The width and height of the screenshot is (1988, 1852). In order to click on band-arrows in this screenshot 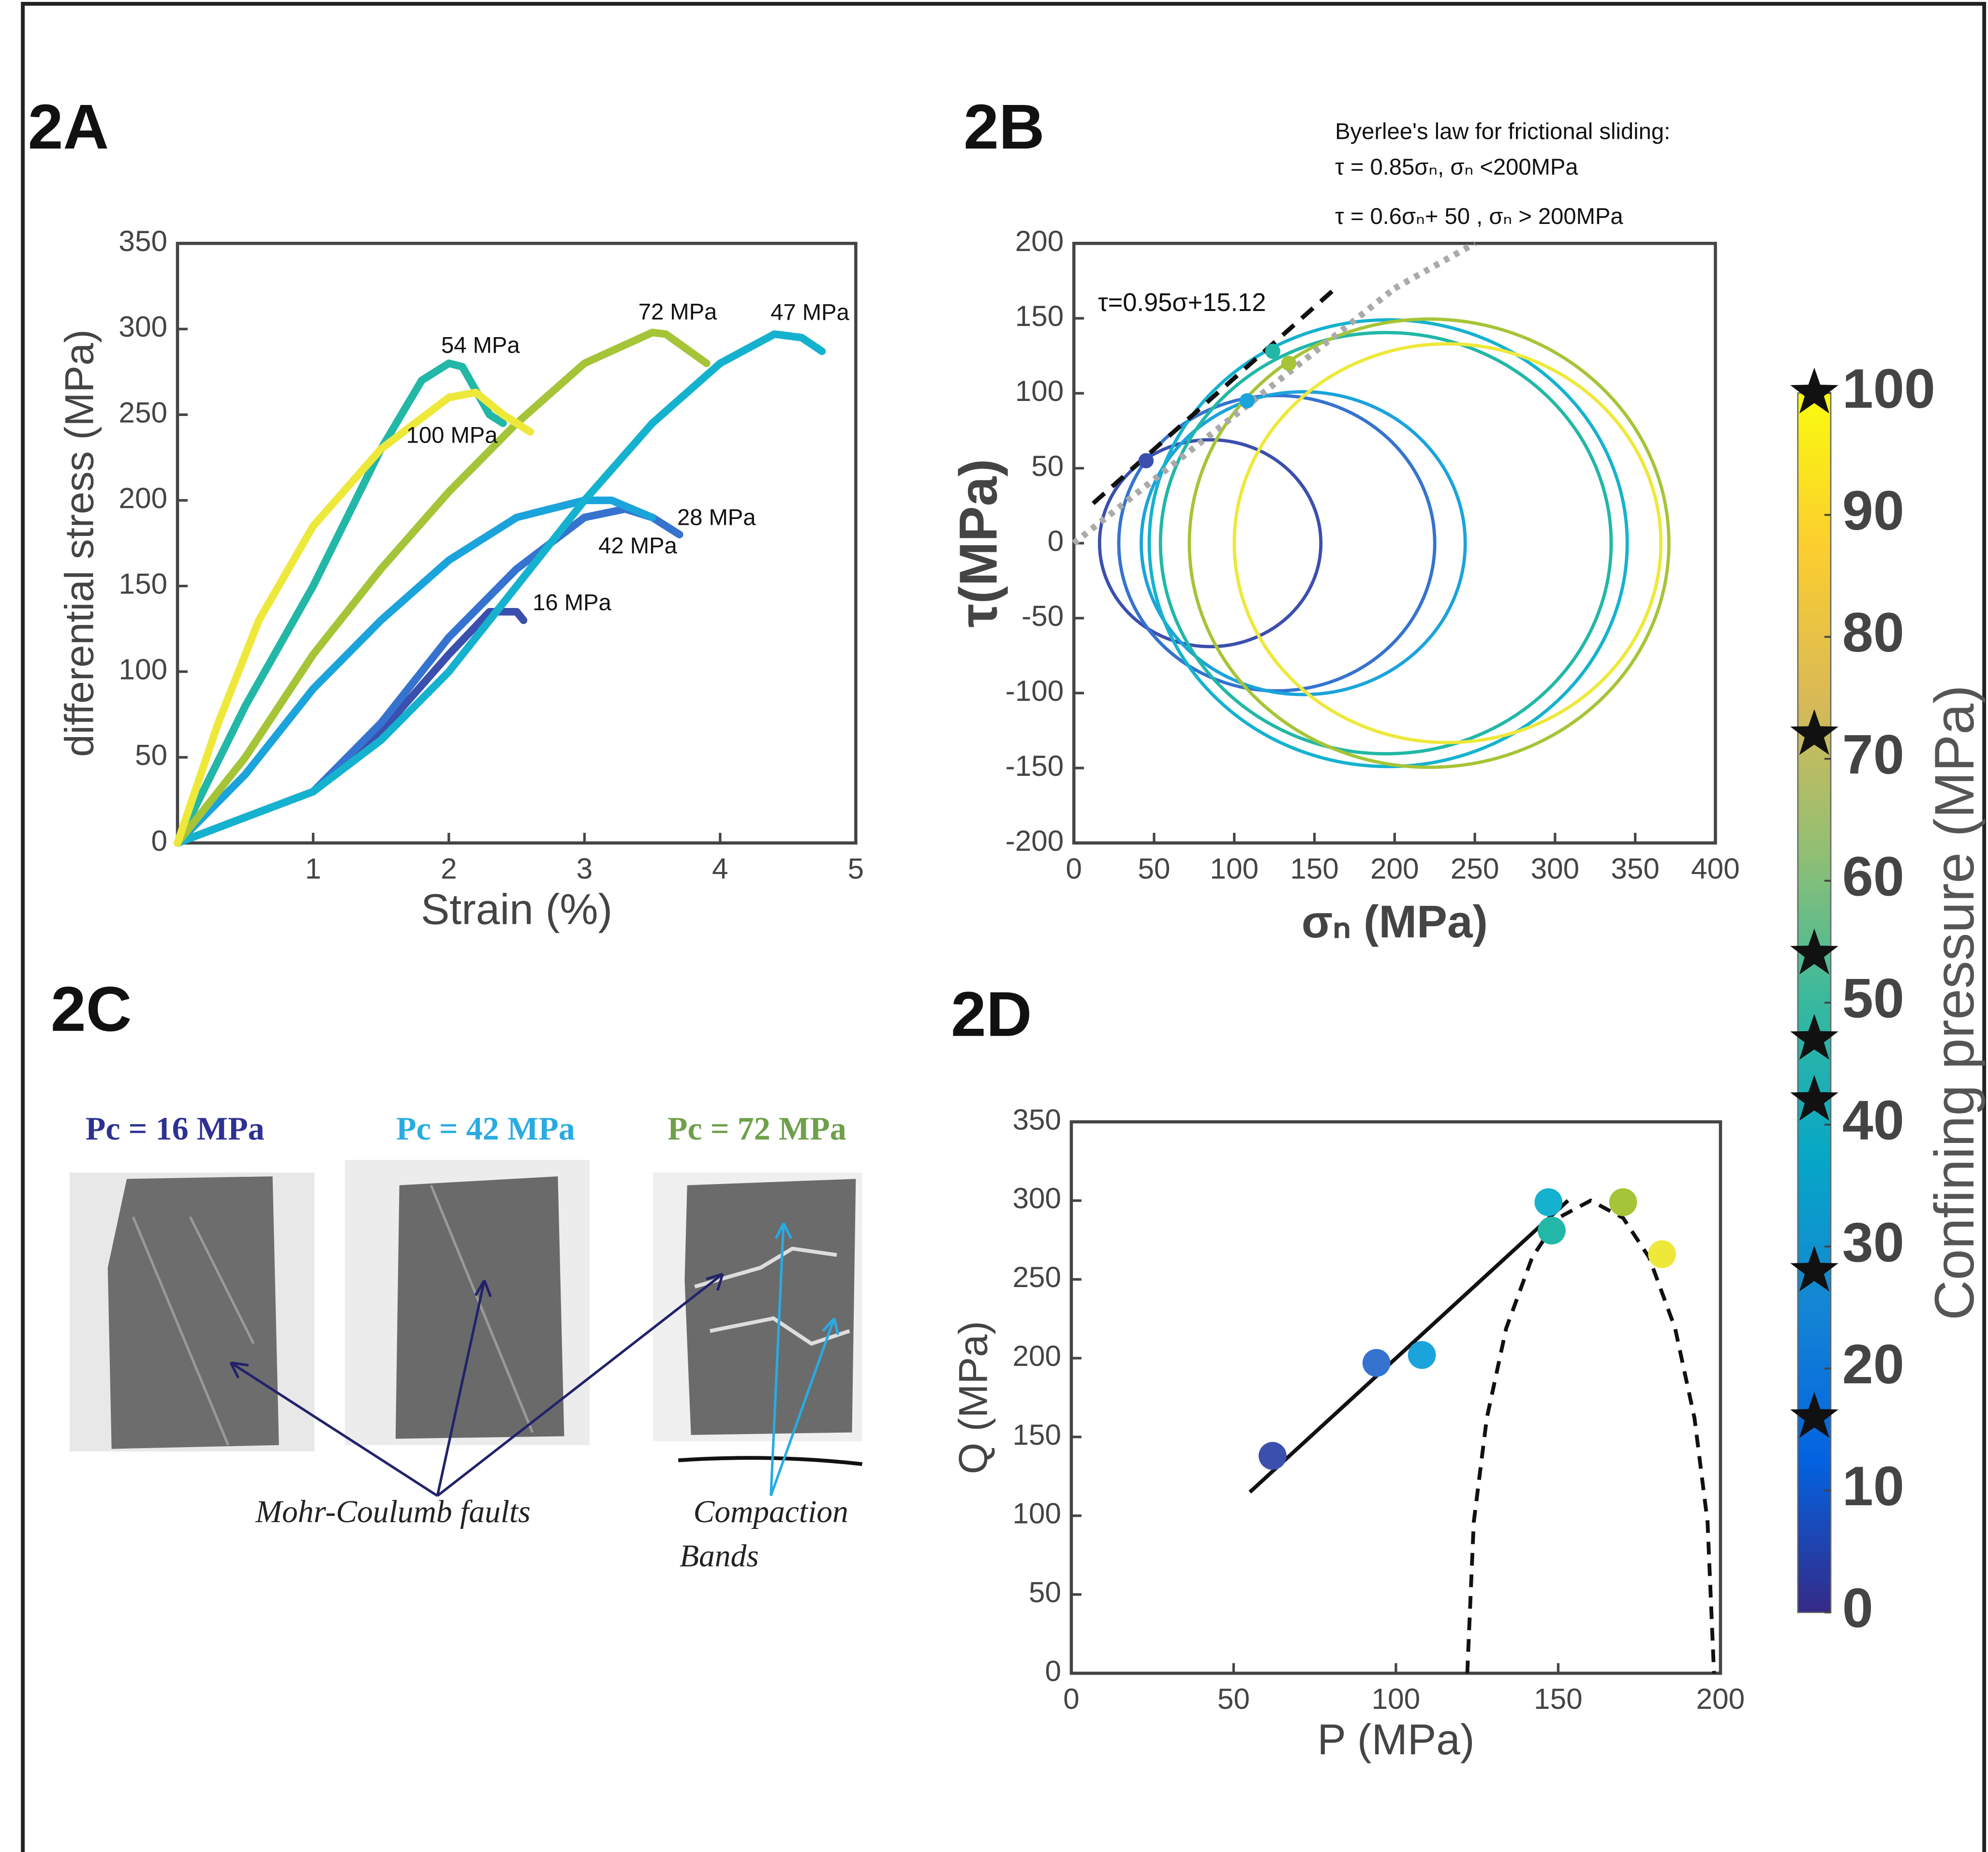, I will do `click(805, 1359)`.